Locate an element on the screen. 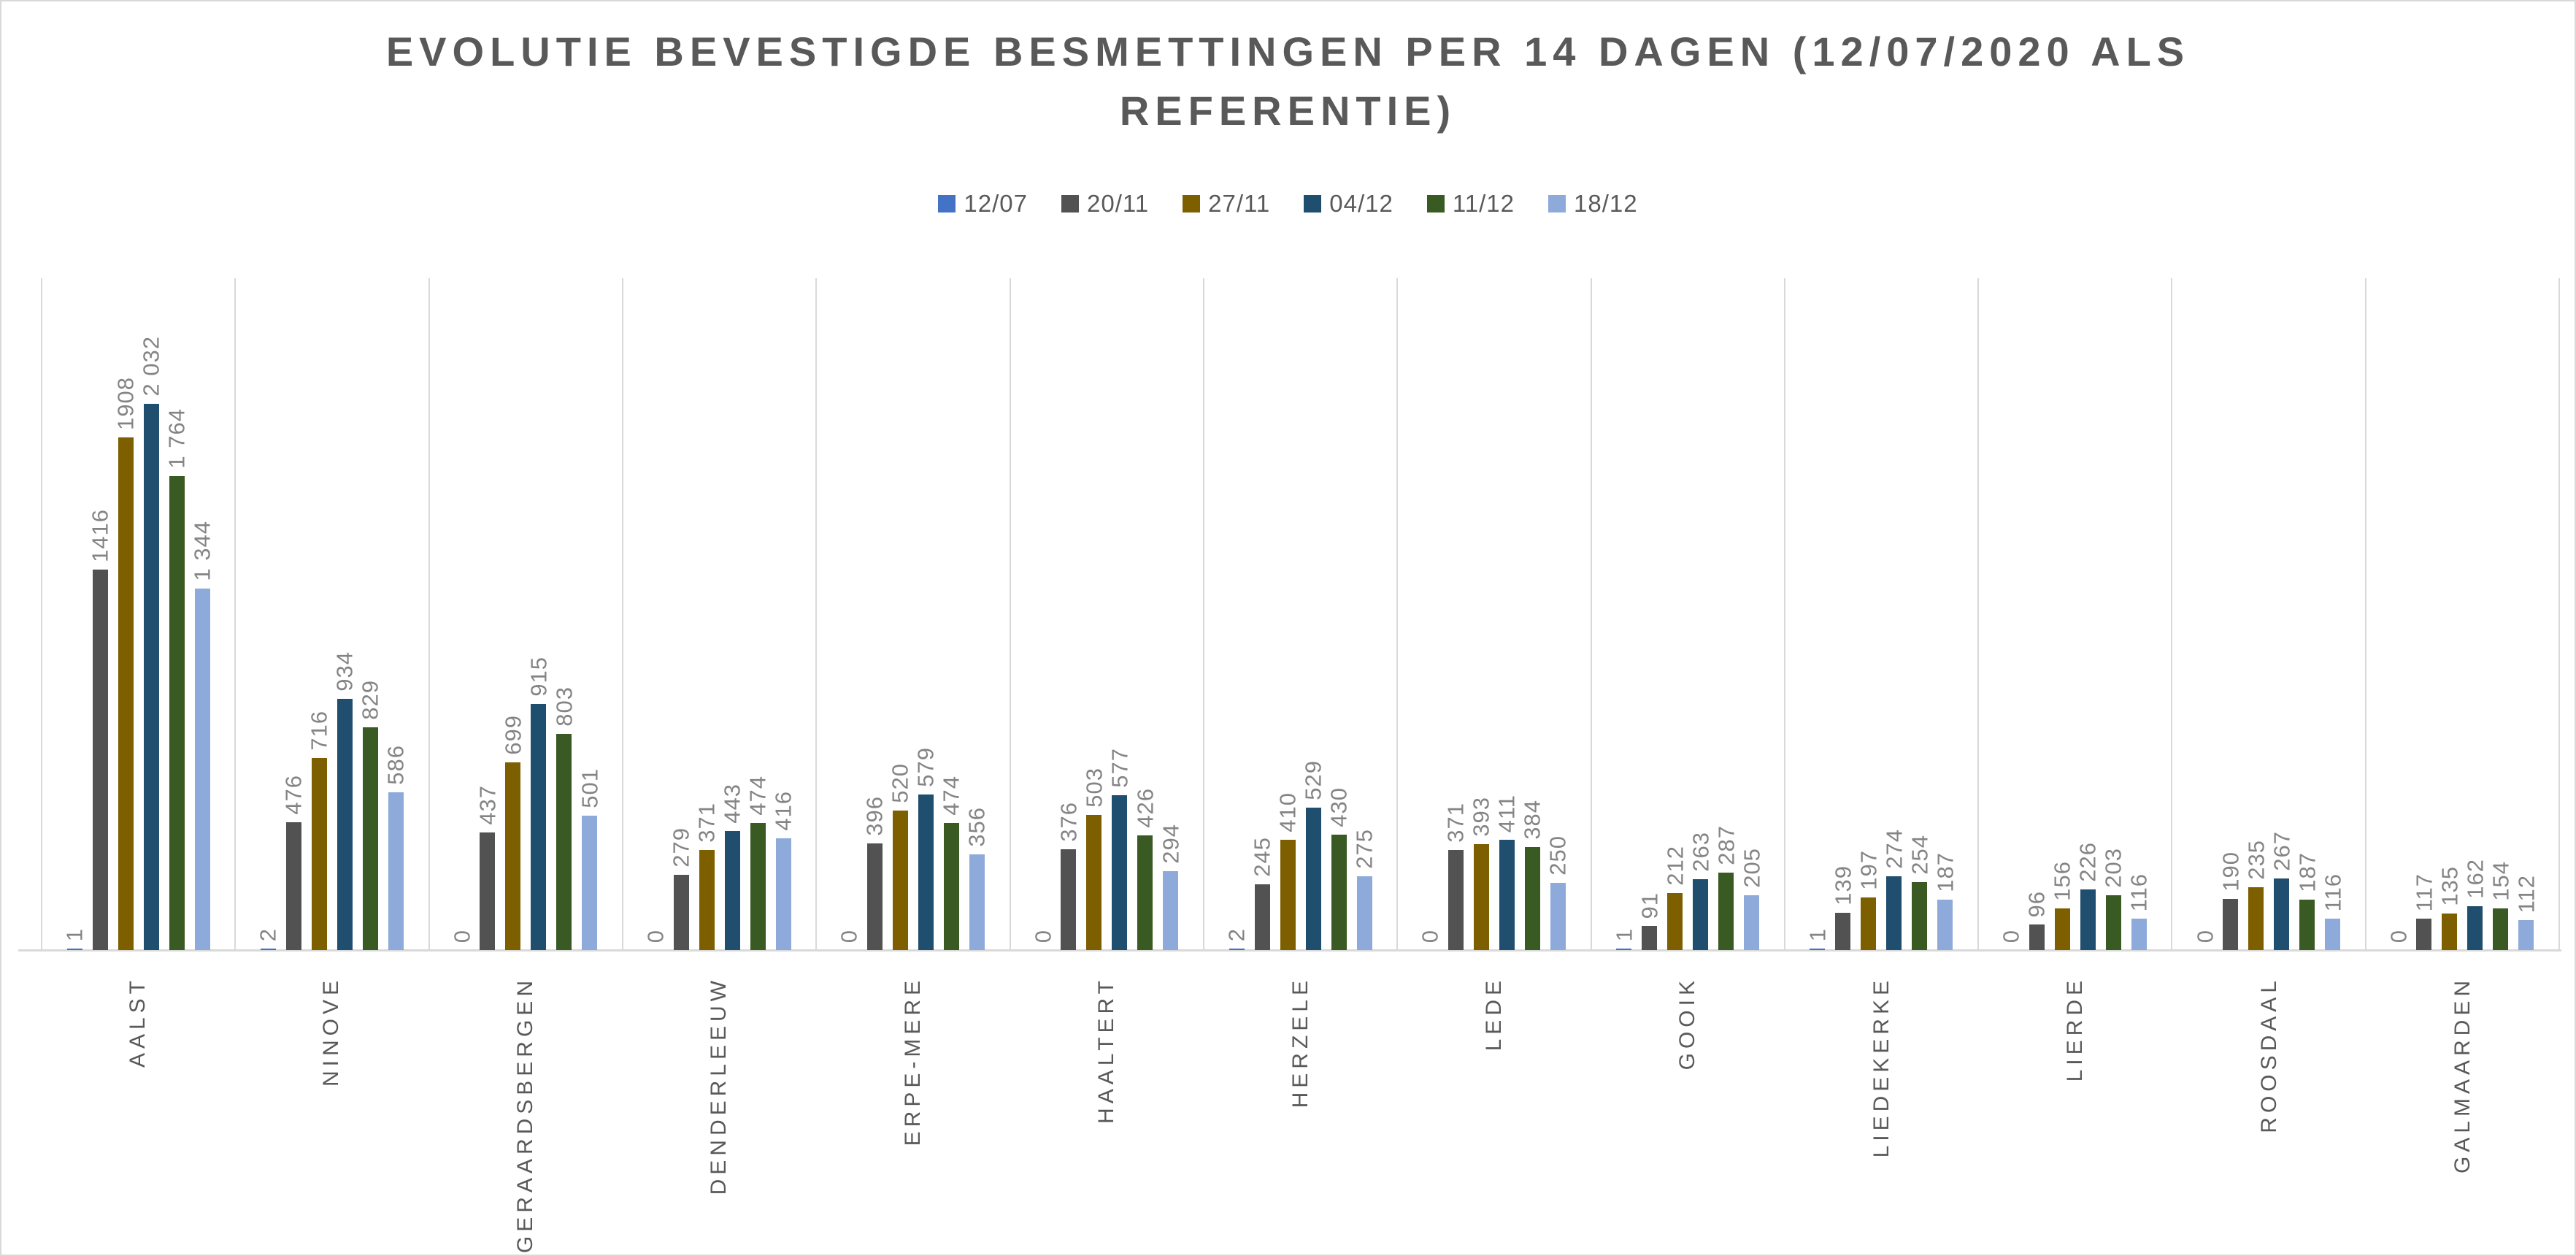  category-group-geraardsbergen: 0 437 699 915 803 501 is located at coordinates (525, 614).